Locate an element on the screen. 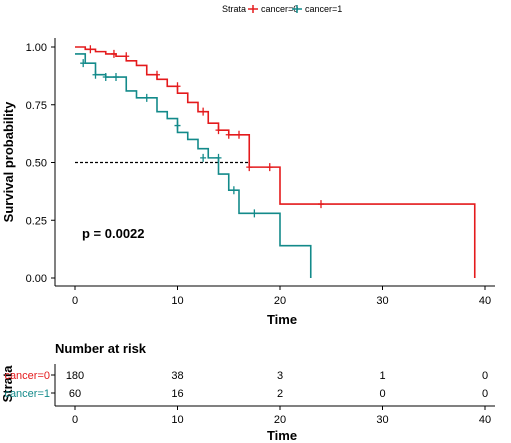 The width and height of the screenshot is (511, 443). y-tick-label: 1.00 is located at coordinates (36, 48).